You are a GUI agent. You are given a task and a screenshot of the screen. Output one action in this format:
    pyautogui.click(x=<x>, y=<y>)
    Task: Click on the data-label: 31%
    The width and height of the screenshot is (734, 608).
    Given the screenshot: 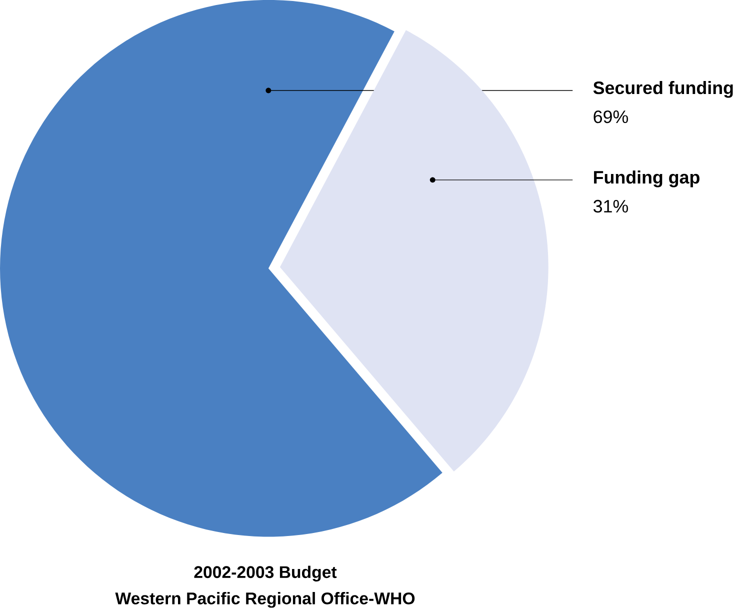 What is the action you would take?
    pyautogui.click(x=611, y=206)
    